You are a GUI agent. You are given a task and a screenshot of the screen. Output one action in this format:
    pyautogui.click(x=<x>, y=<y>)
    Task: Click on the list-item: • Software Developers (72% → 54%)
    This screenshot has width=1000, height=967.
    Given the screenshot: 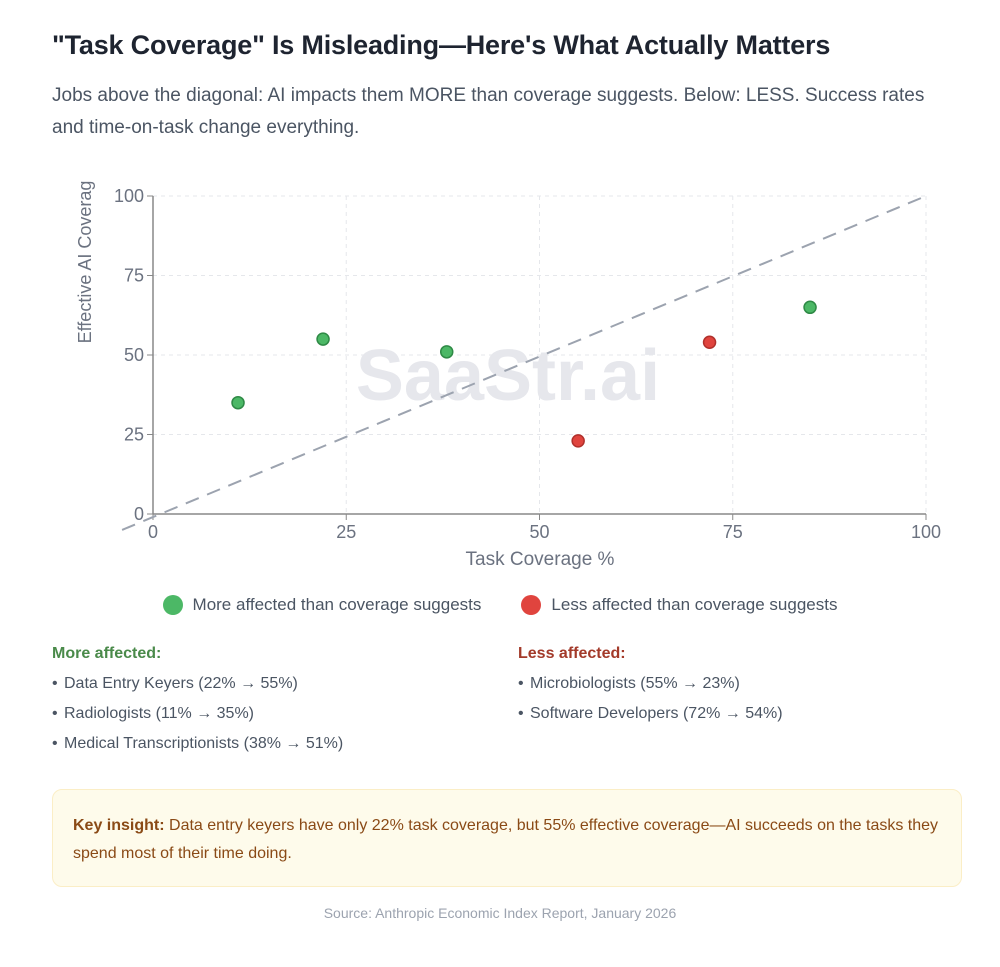 What is the action you would take?
    pyautogui.click(x=650, y=714)
    